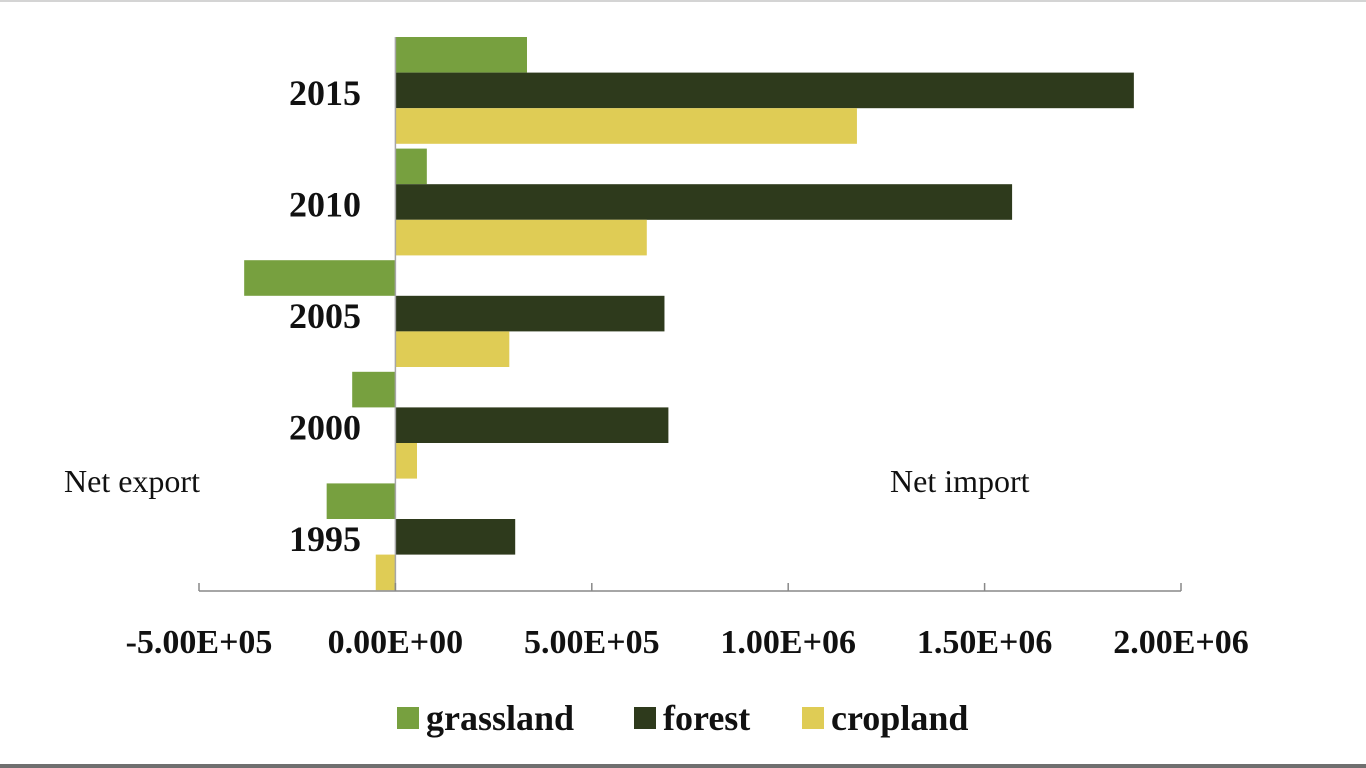  Describe the element at coordinates (706, 718) in the screenshot. I see `legend-label-forest: forest` at that location.